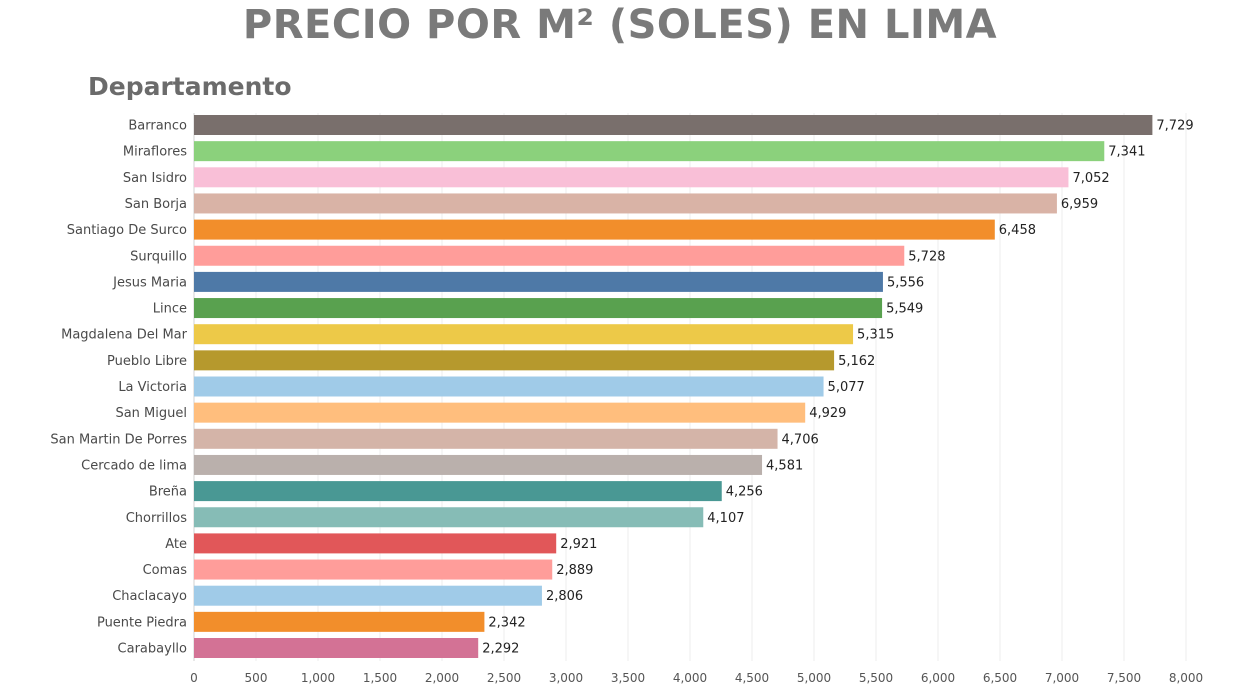  I want to click on x-tick-label: 7,500, so click(1124, 678).